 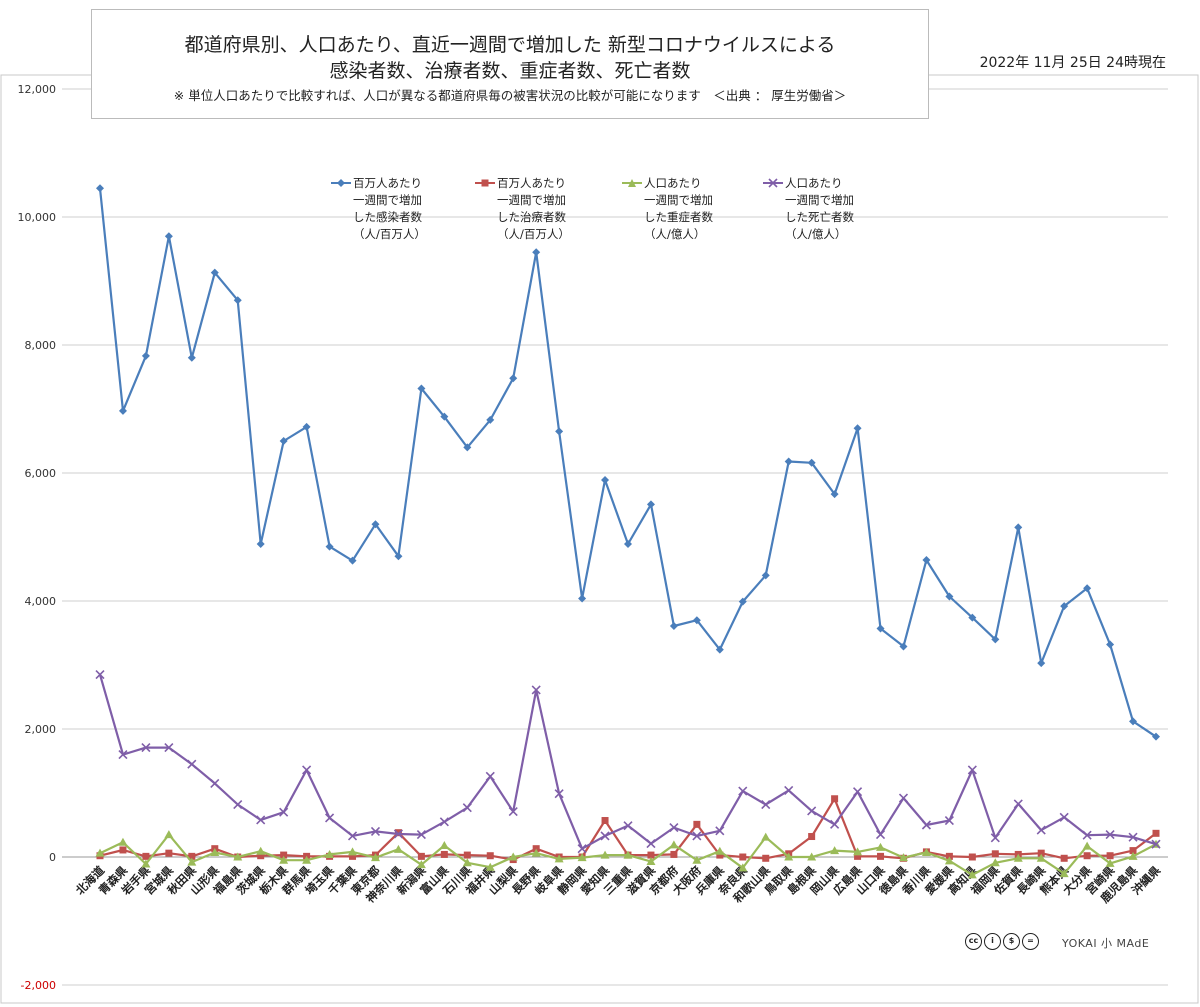 What do you see at coordinates (38, 985) in the screenshot?
I see `y-tick-label: -2,000` at bounding box center [38, 985].